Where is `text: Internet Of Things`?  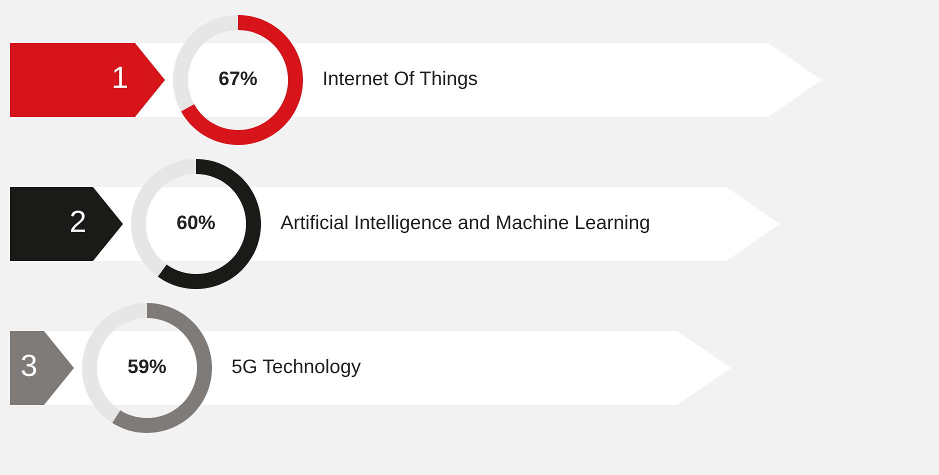 text: Internet Of Things is located at coordinates (401, 80).